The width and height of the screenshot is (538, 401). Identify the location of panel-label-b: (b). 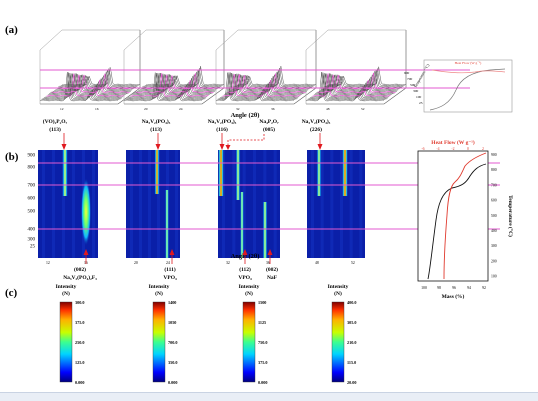
(12, 157).